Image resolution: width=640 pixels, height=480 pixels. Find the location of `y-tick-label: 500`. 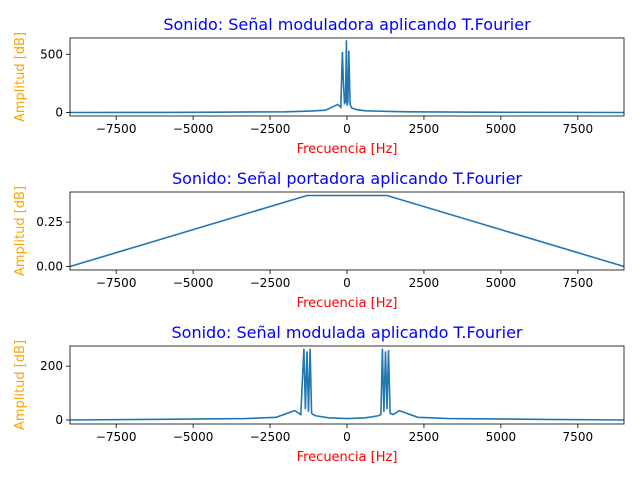

y-tick-label: 500 is located at coordinates (51, 54).